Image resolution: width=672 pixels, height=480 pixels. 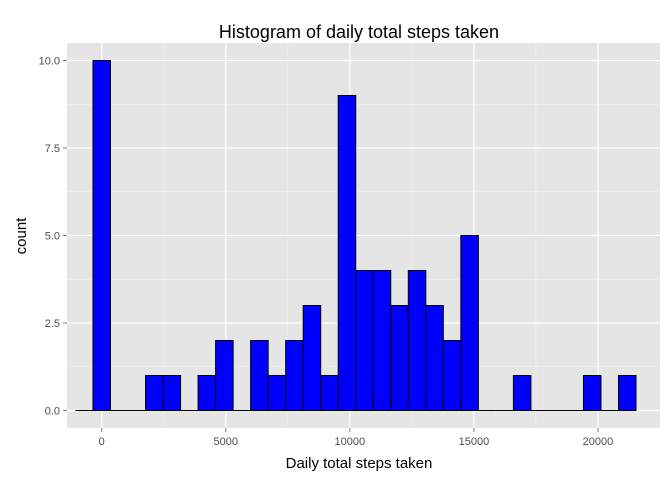 I want to click on x-axis-ticks: 0 5000 10000 15000 20000, so click(x=356, y=438).